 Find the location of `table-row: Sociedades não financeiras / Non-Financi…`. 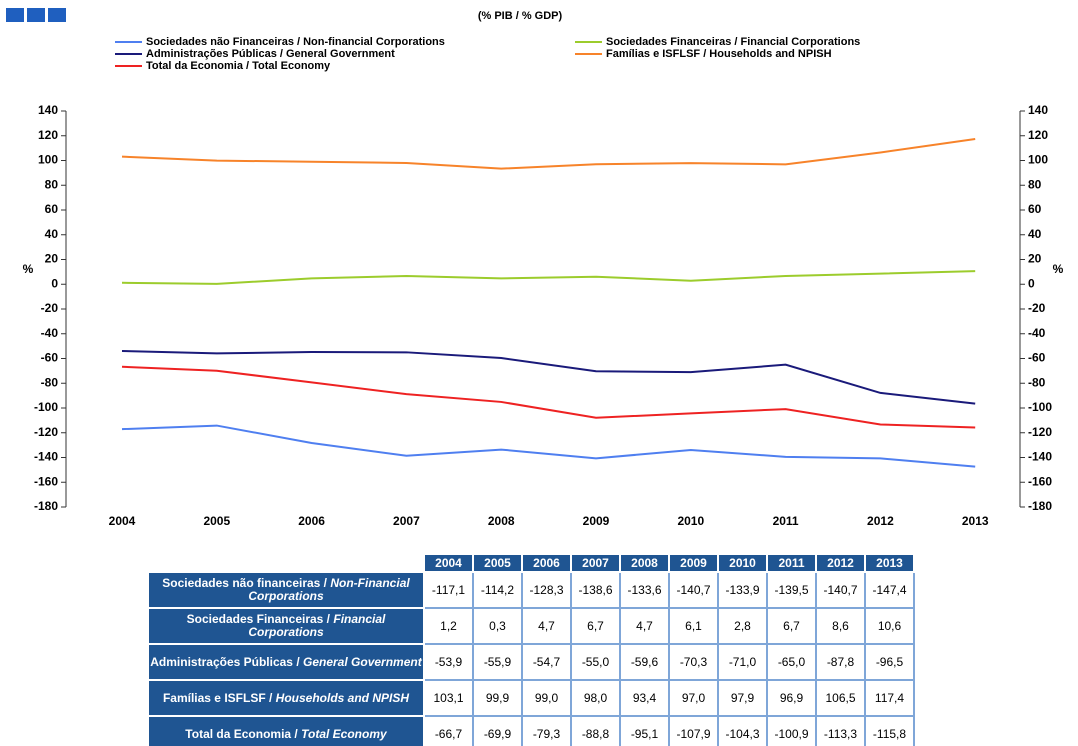

table-row: Sociedades não financeiras / Non-Financi… is located at coordinates (531, 590).